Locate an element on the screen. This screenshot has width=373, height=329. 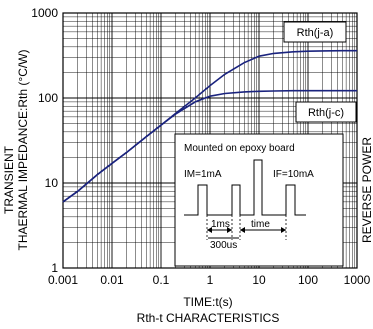
inset-pulse-waveform is located at coordinates (245, 187).